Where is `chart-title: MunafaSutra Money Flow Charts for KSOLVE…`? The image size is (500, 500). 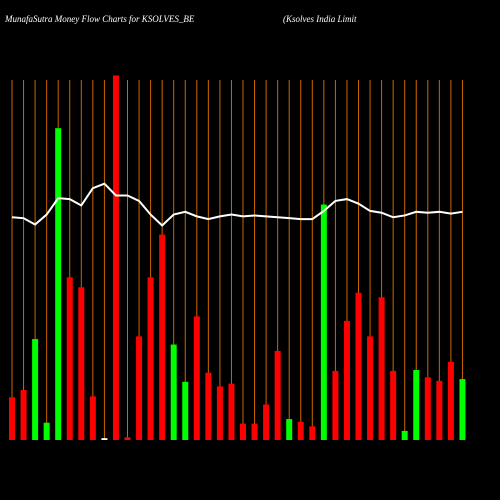 chart-title: MunafaSutra Money Flow Charts for KSOLVE… is located at coordinates (99, 19).